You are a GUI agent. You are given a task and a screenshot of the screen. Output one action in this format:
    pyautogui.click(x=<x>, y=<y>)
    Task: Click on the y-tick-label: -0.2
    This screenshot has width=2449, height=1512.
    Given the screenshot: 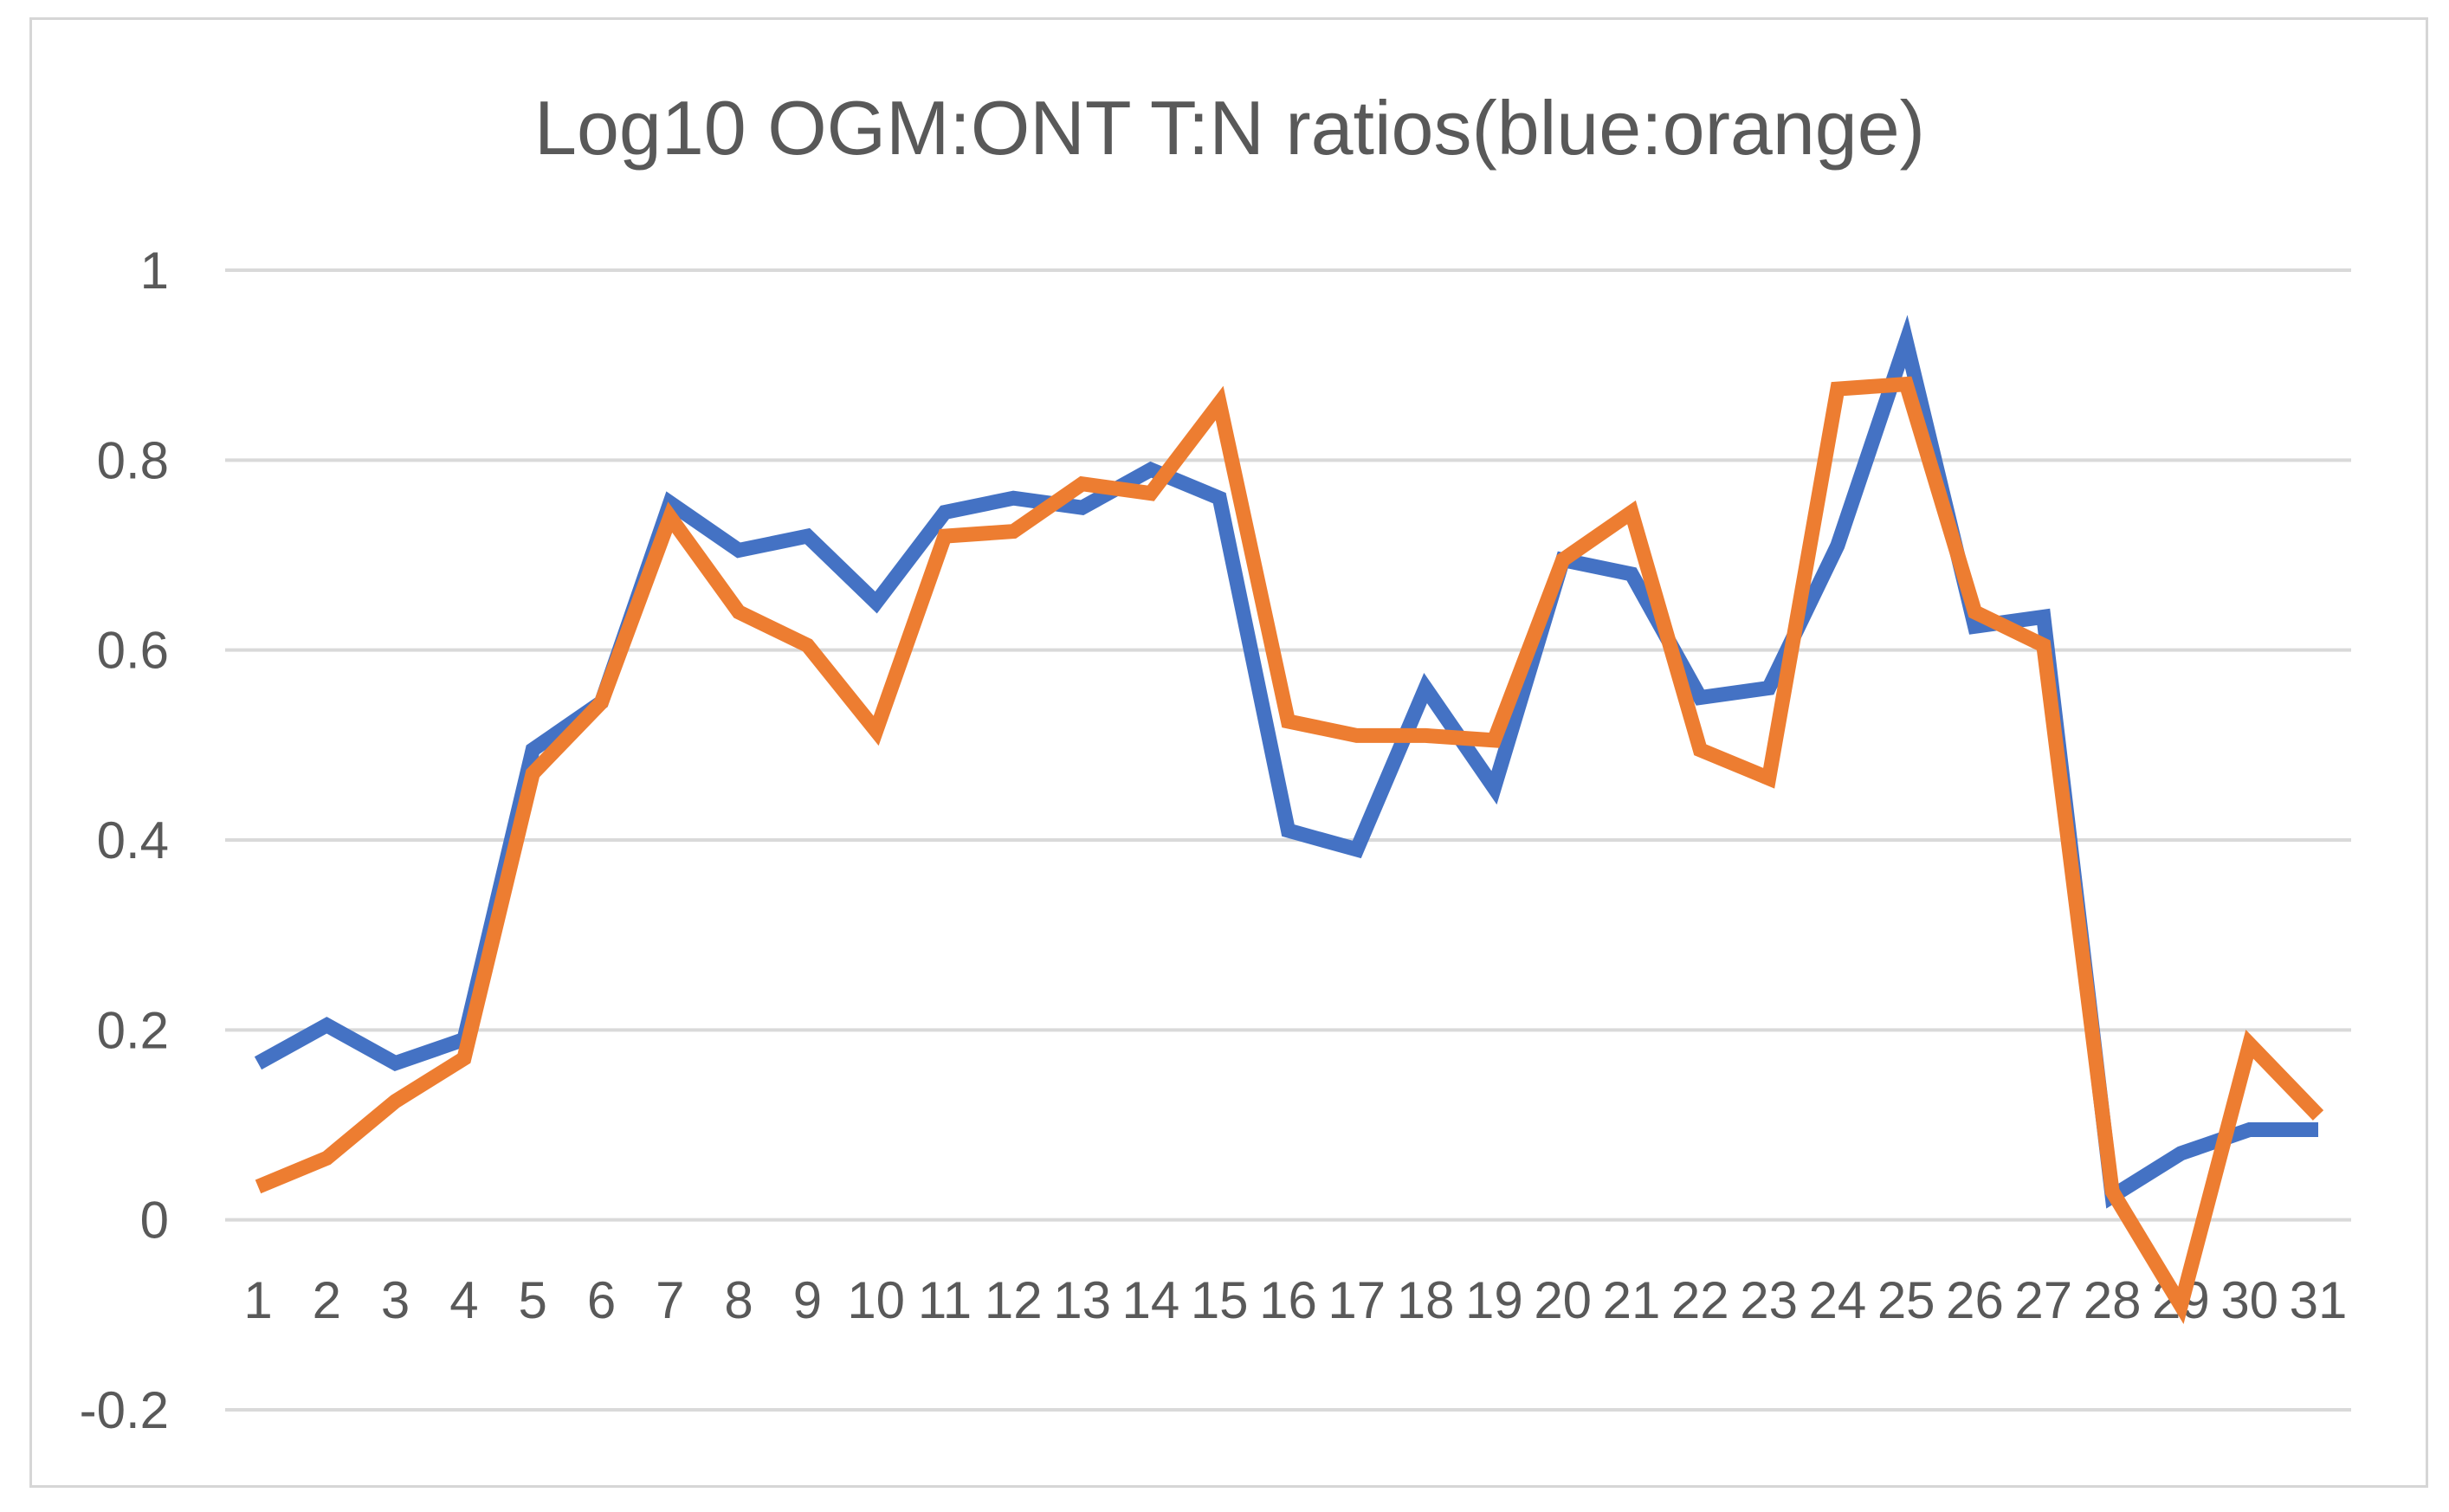 What is the action you would take?
    pyautogui.click(x=125, y=1410)
    